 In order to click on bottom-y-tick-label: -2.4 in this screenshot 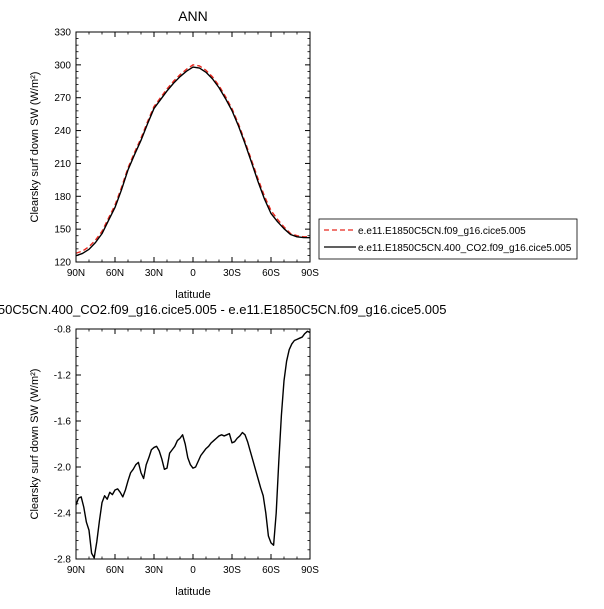, I will do `click(63, 514)`.